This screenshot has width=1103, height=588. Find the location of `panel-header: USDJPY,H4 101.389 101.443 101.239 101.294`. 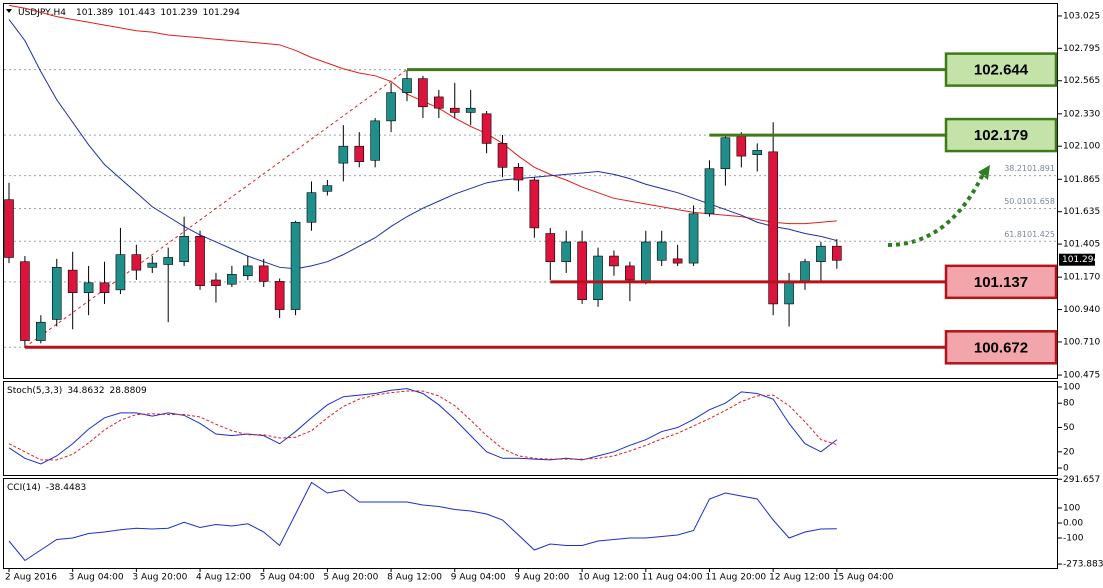

panel-header: USDJPY,H4 101.389 101.443 101.239 101.294 is located at coordinates (129, 13).